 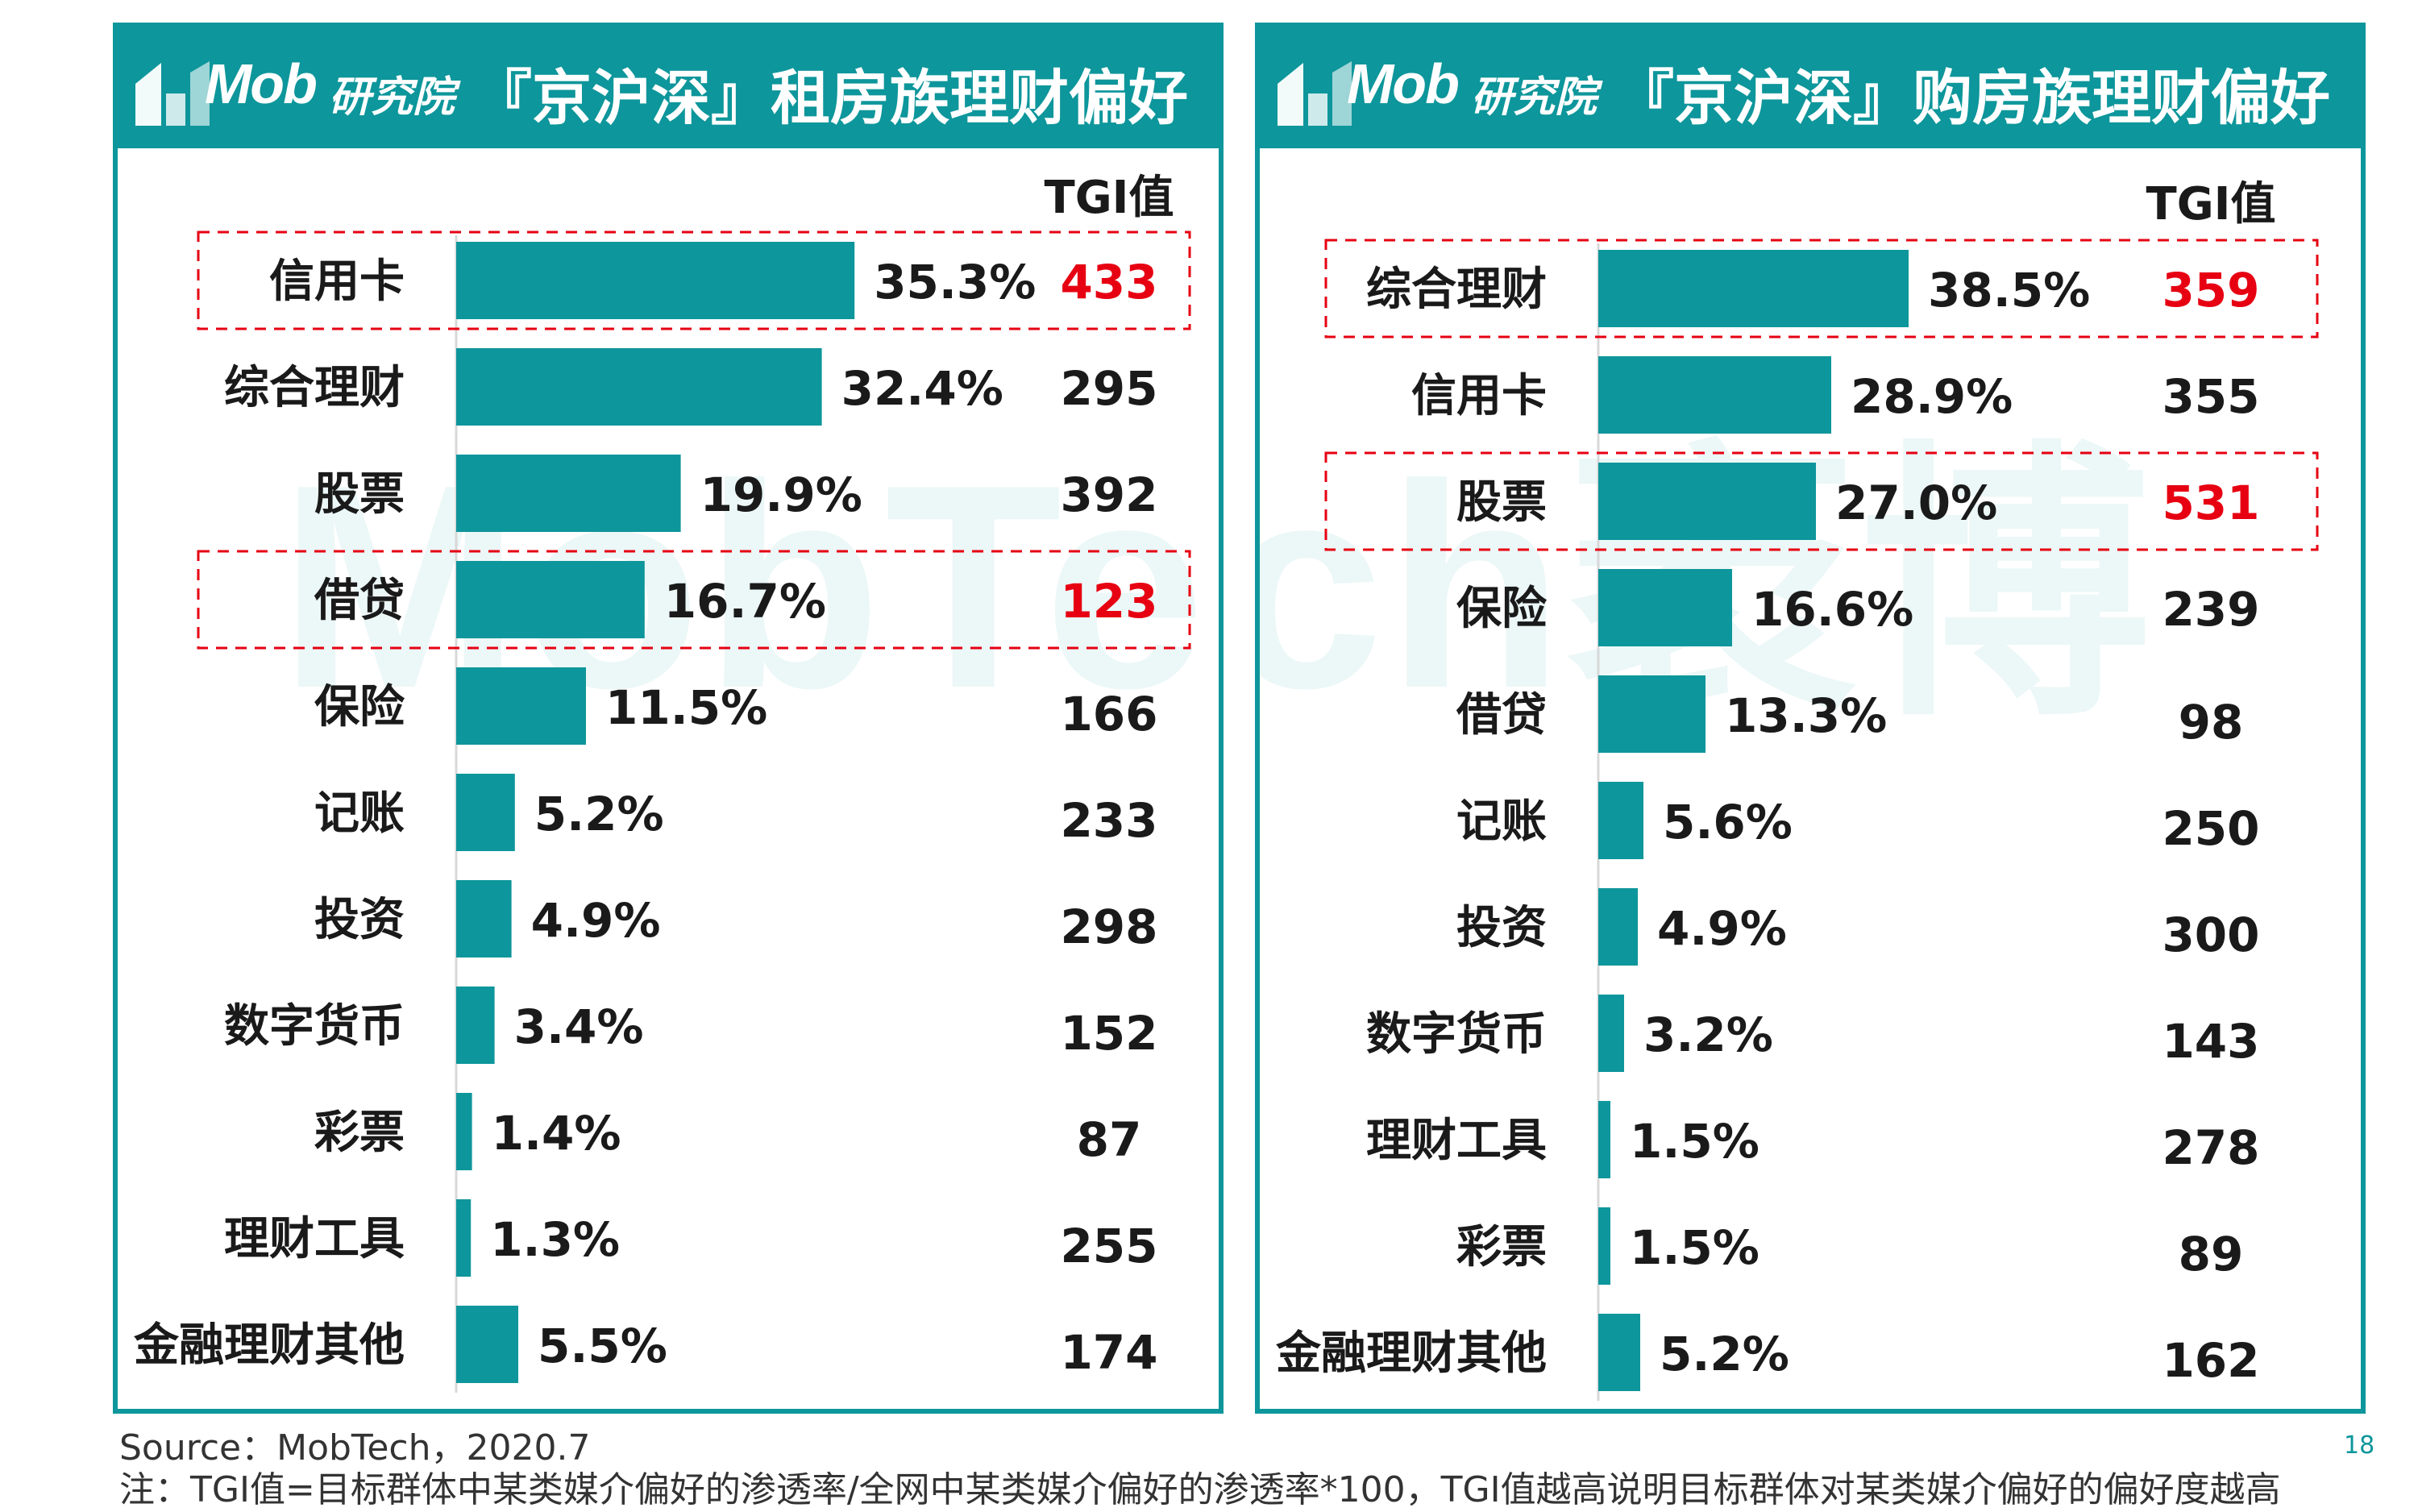 What do you see at coordinates (337, 281) in the screenshot?
I see `category-label: 信用卡` at bounding box center [337, 281].